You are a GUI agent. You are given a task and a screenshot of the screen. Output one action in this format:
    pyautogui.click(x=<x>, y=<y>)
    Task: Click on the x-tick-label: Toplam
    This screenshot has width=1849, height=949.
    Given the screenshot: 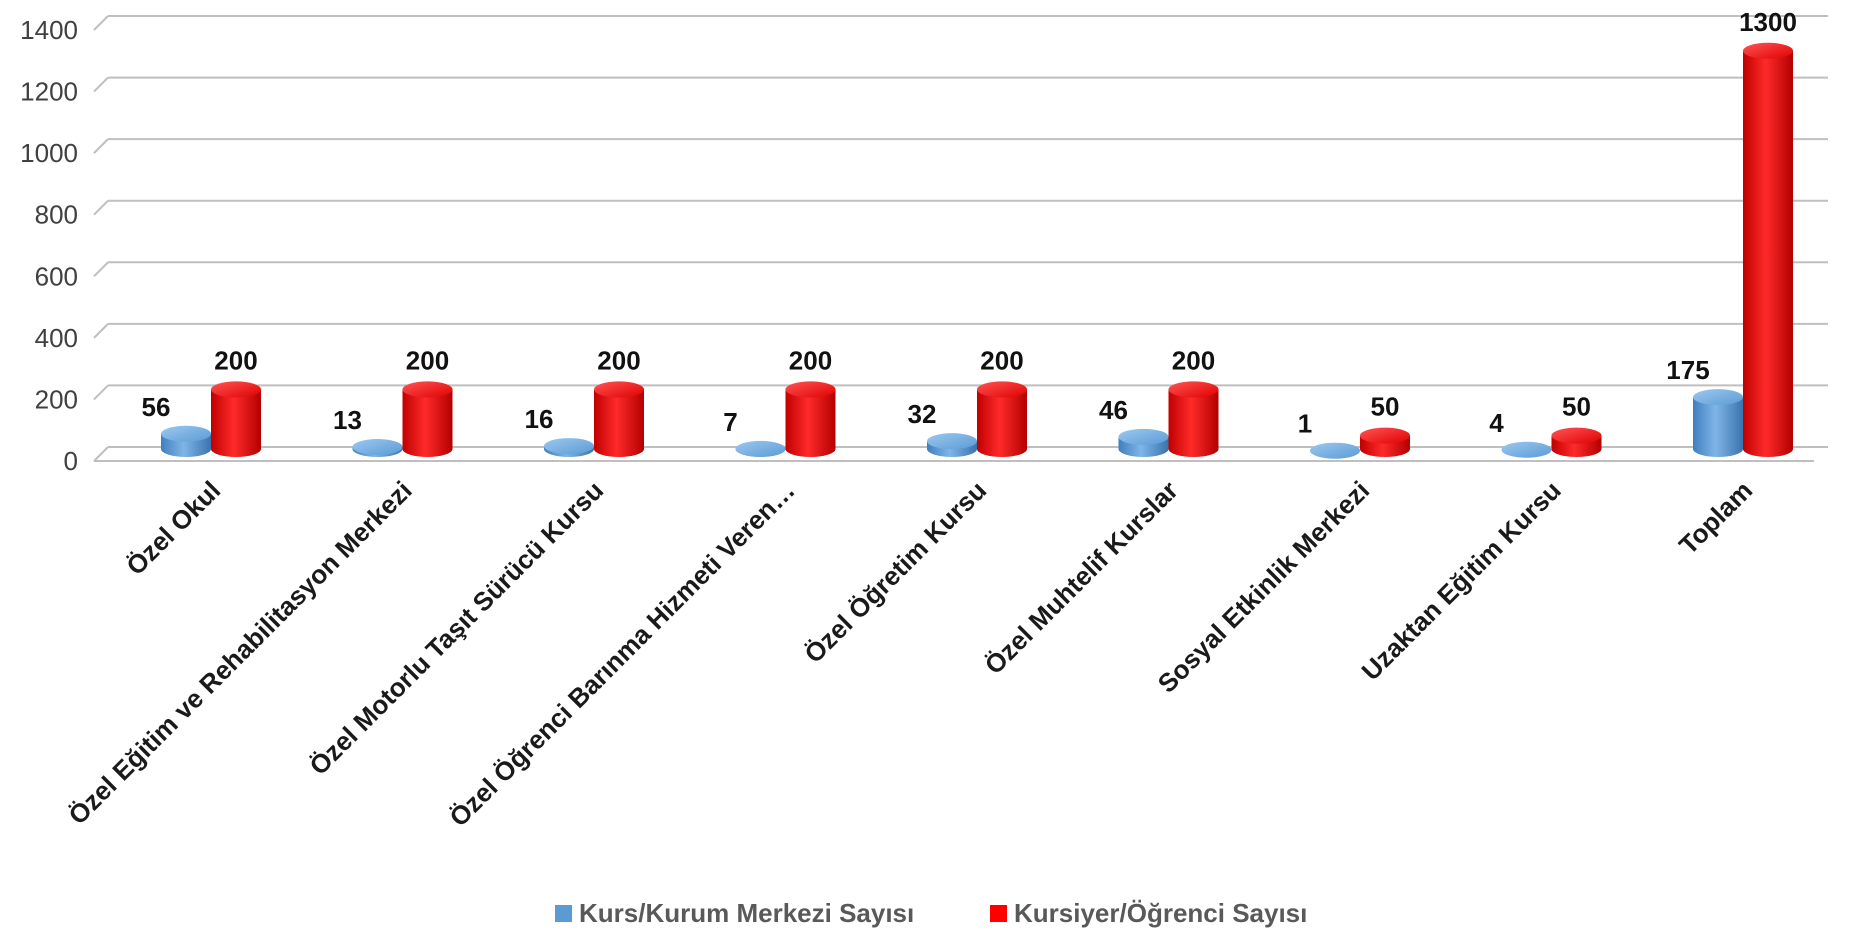 What is the action you would take?
    pyautogui.click(x=1715, y=517)
    